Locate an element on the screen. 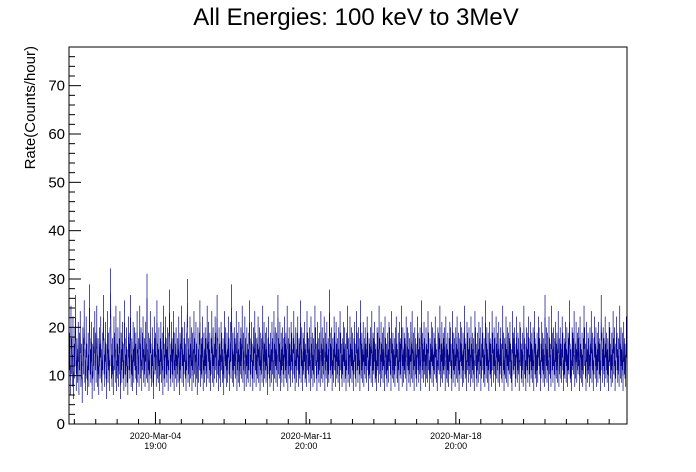 The image size is (696, 472). x-tick-label-date: 2020-Mar-18 is located at coordinates (456, 436).